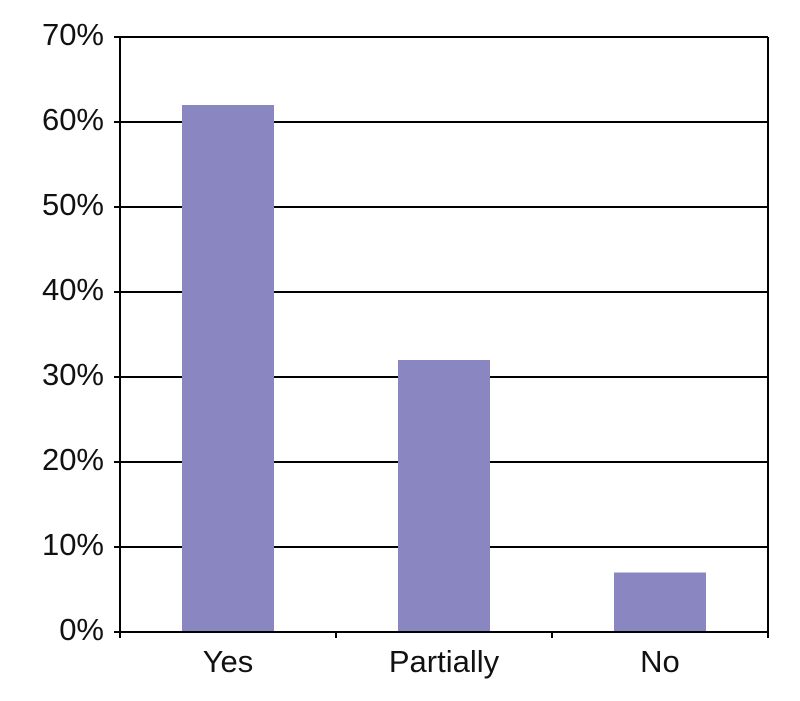 The width and height of the screenshot is (800, 701). Describe the element at coordinates (73, 204) in the screenshot. I see `y-tick-label: 50%` at that location.